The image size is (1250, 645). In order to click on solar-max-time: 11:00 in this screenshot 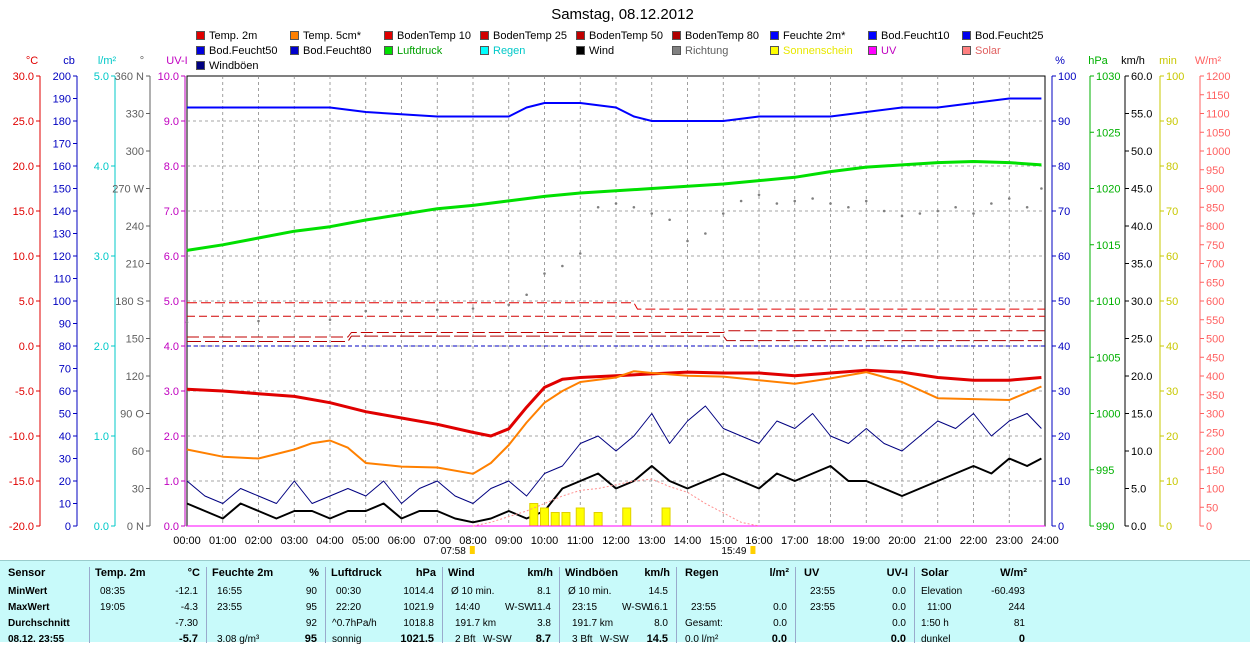, I will do `click(939, 607)`.